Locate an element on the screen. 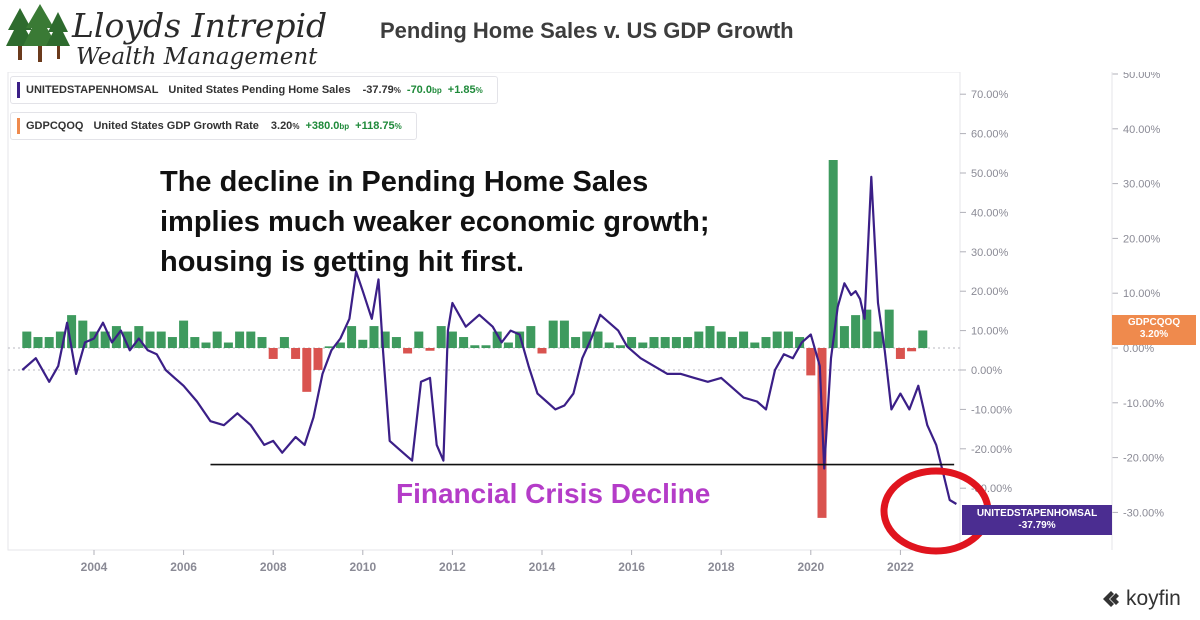 The image size is (1200, 620). legend-change-pct-2: +118.75% is located at coordinates (378, 126).